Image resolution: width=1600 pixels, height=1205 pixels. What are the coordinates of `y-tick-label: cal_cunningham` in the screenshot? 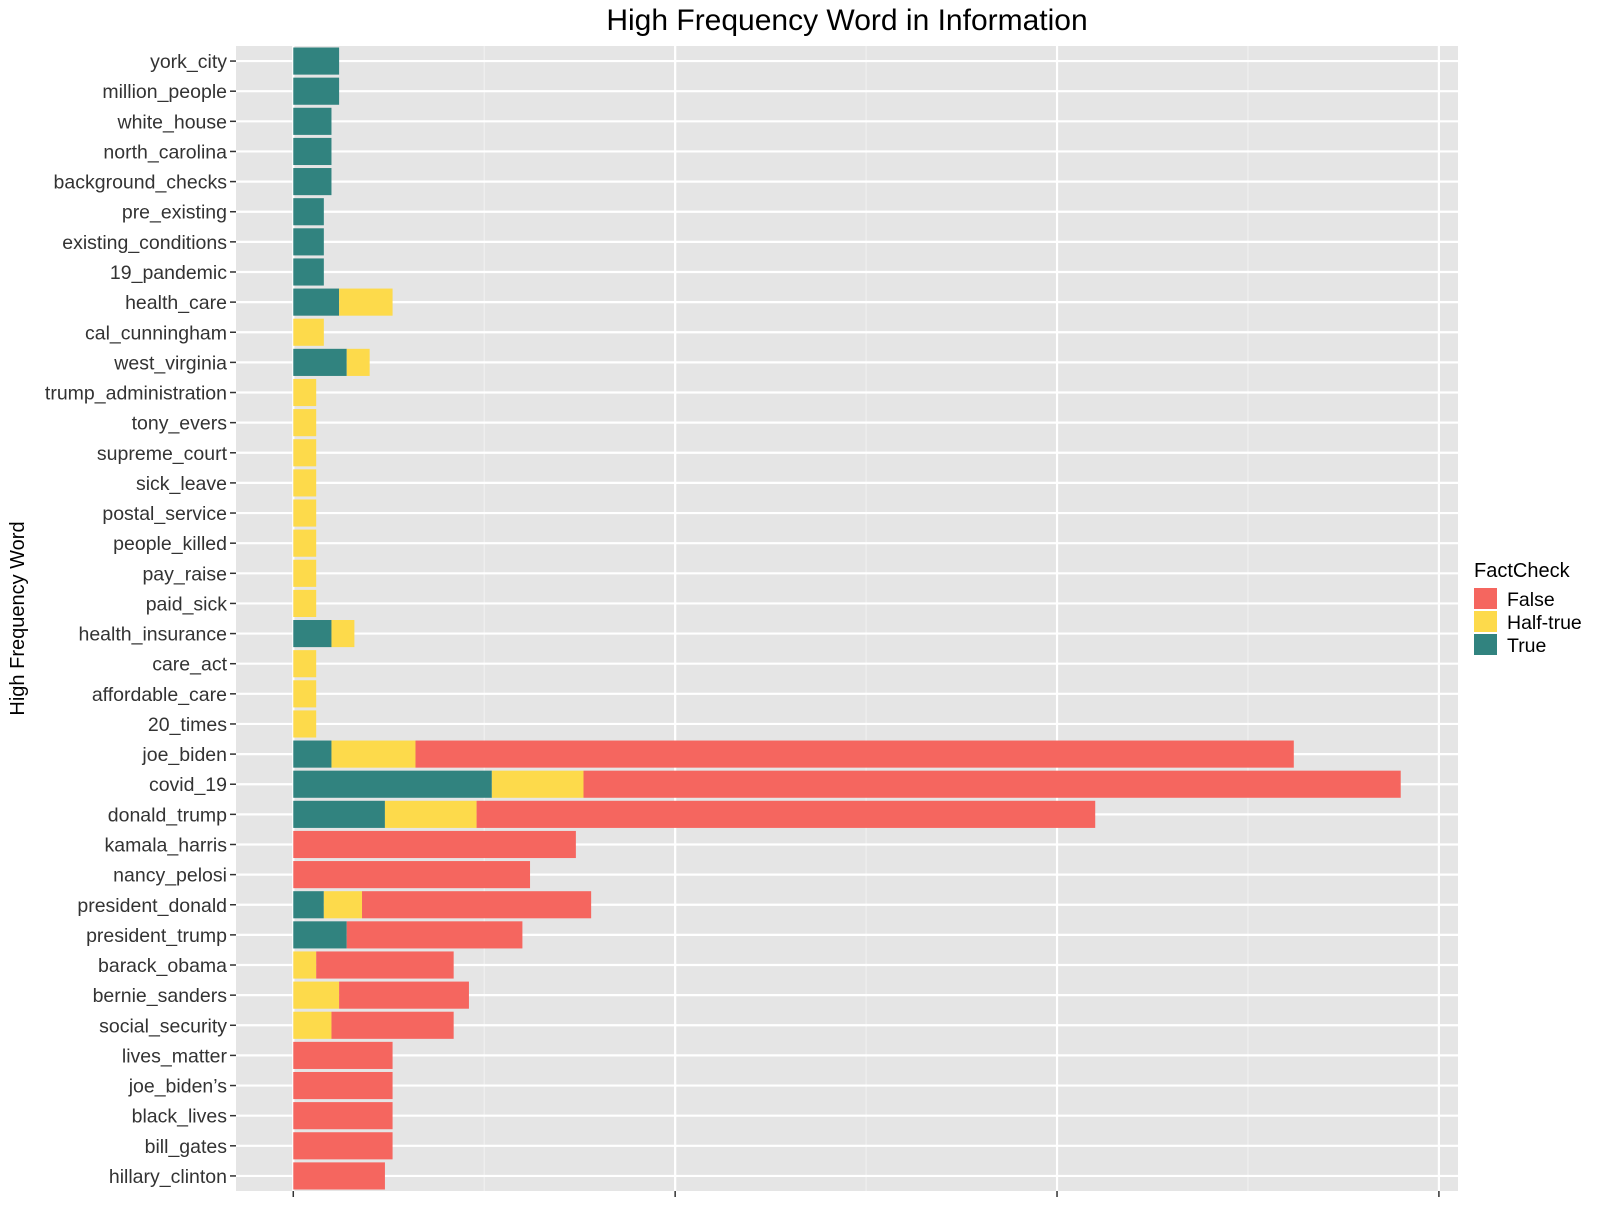 It's located at (156, 333).